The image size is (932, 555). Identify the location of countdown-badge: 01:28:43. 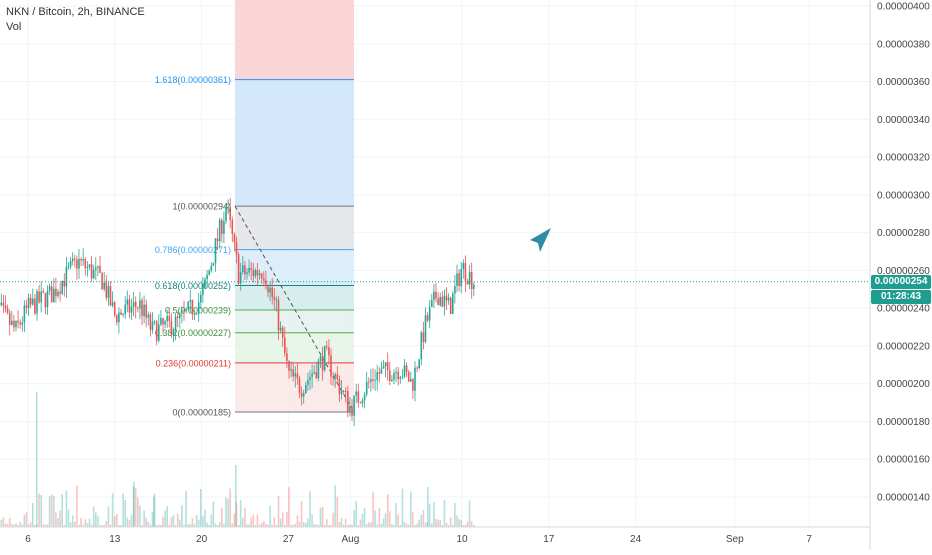
(901, 296).